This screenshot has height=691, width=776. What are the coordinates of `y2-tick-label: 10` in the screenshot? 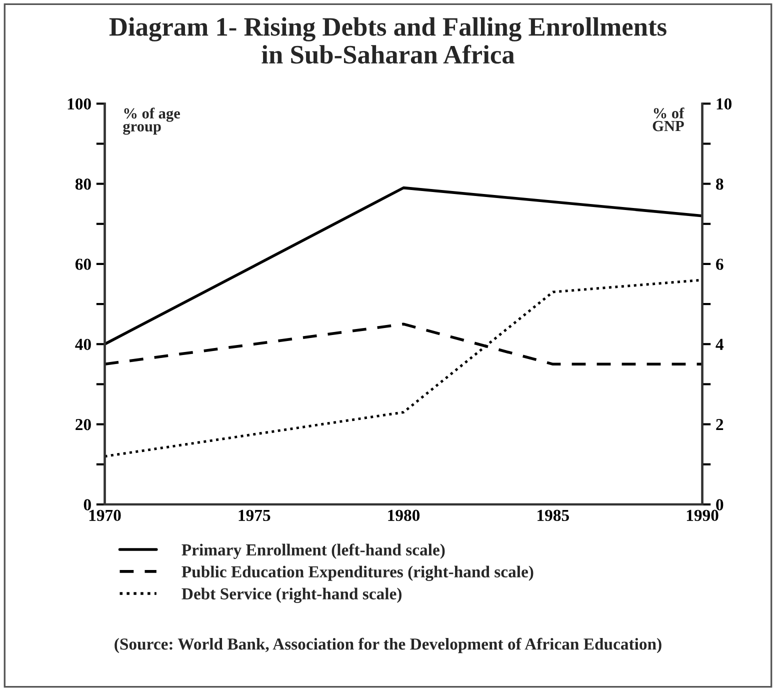 It's located at (724, 104).